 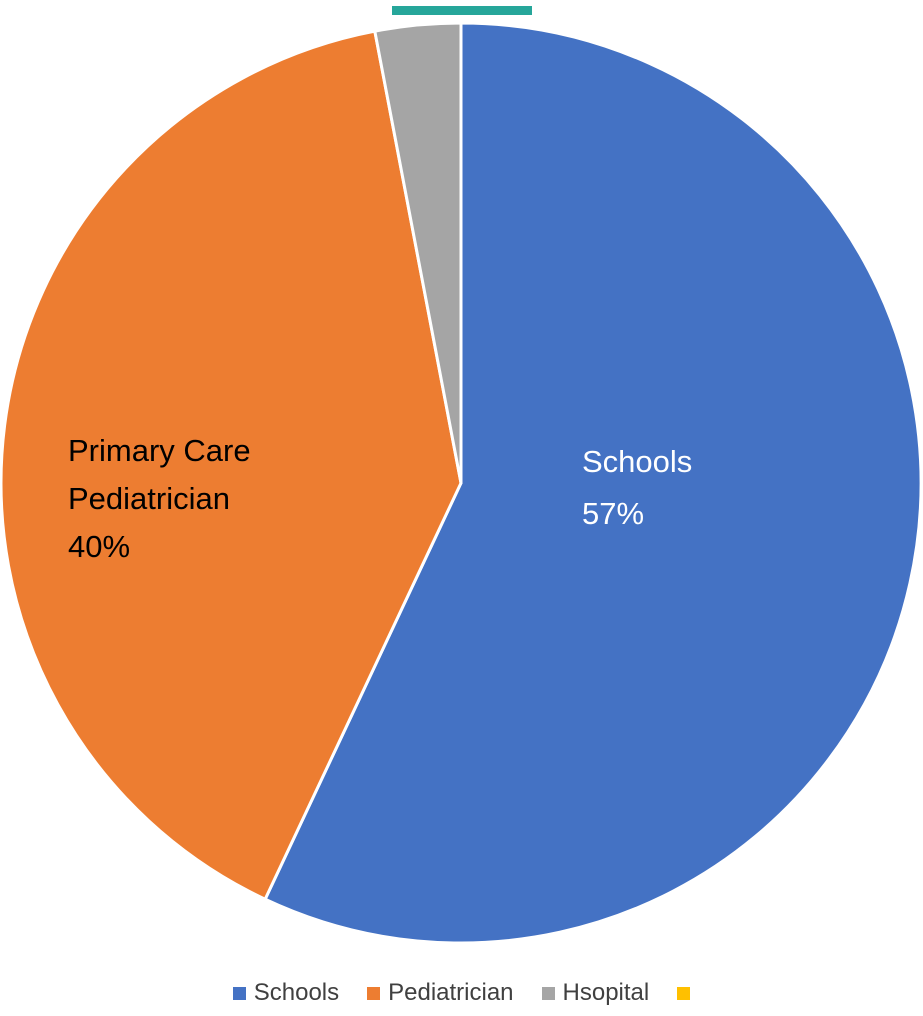 What do you see at coordinates (637, 461) in the screenshot?
I see `slice-label-line: Schools` at bounding box center [637, 461].